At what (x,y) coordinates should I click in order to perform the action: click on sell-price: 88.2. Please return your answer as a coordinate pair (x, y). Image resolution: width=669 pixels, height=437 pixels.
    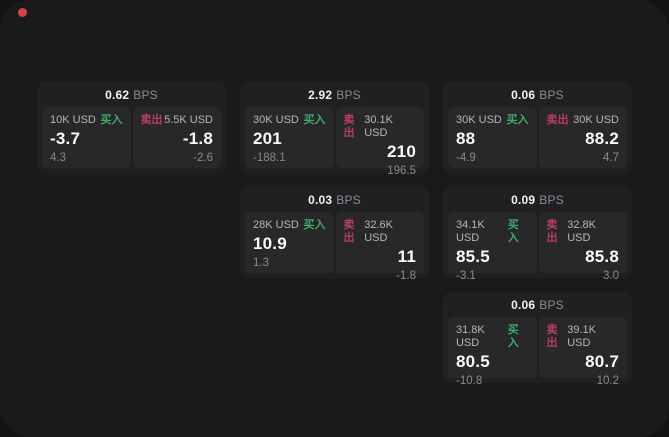
    Looking at the image, I should click on (602, 138).